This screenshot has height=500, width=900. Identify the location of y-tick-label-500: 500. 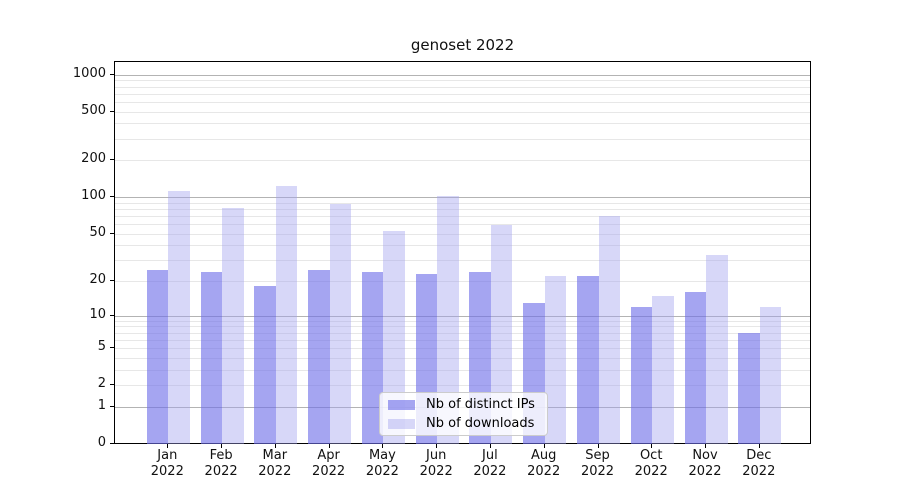
(93, 110).